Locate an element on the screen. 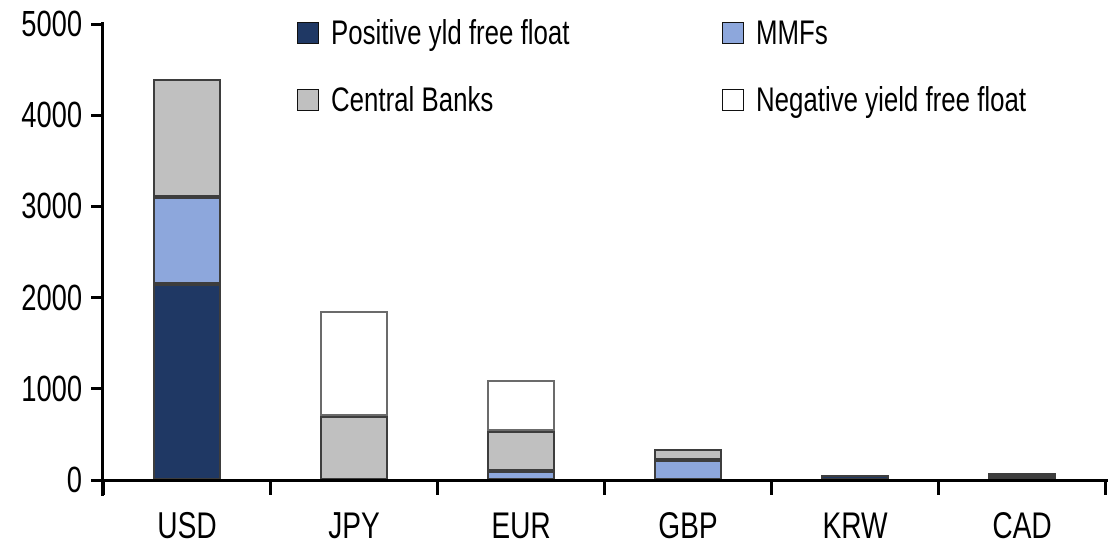 This screenshot has width=1109, height=556. legend-swatch-positive-yld-free-float is located at coordinates (308, 33).